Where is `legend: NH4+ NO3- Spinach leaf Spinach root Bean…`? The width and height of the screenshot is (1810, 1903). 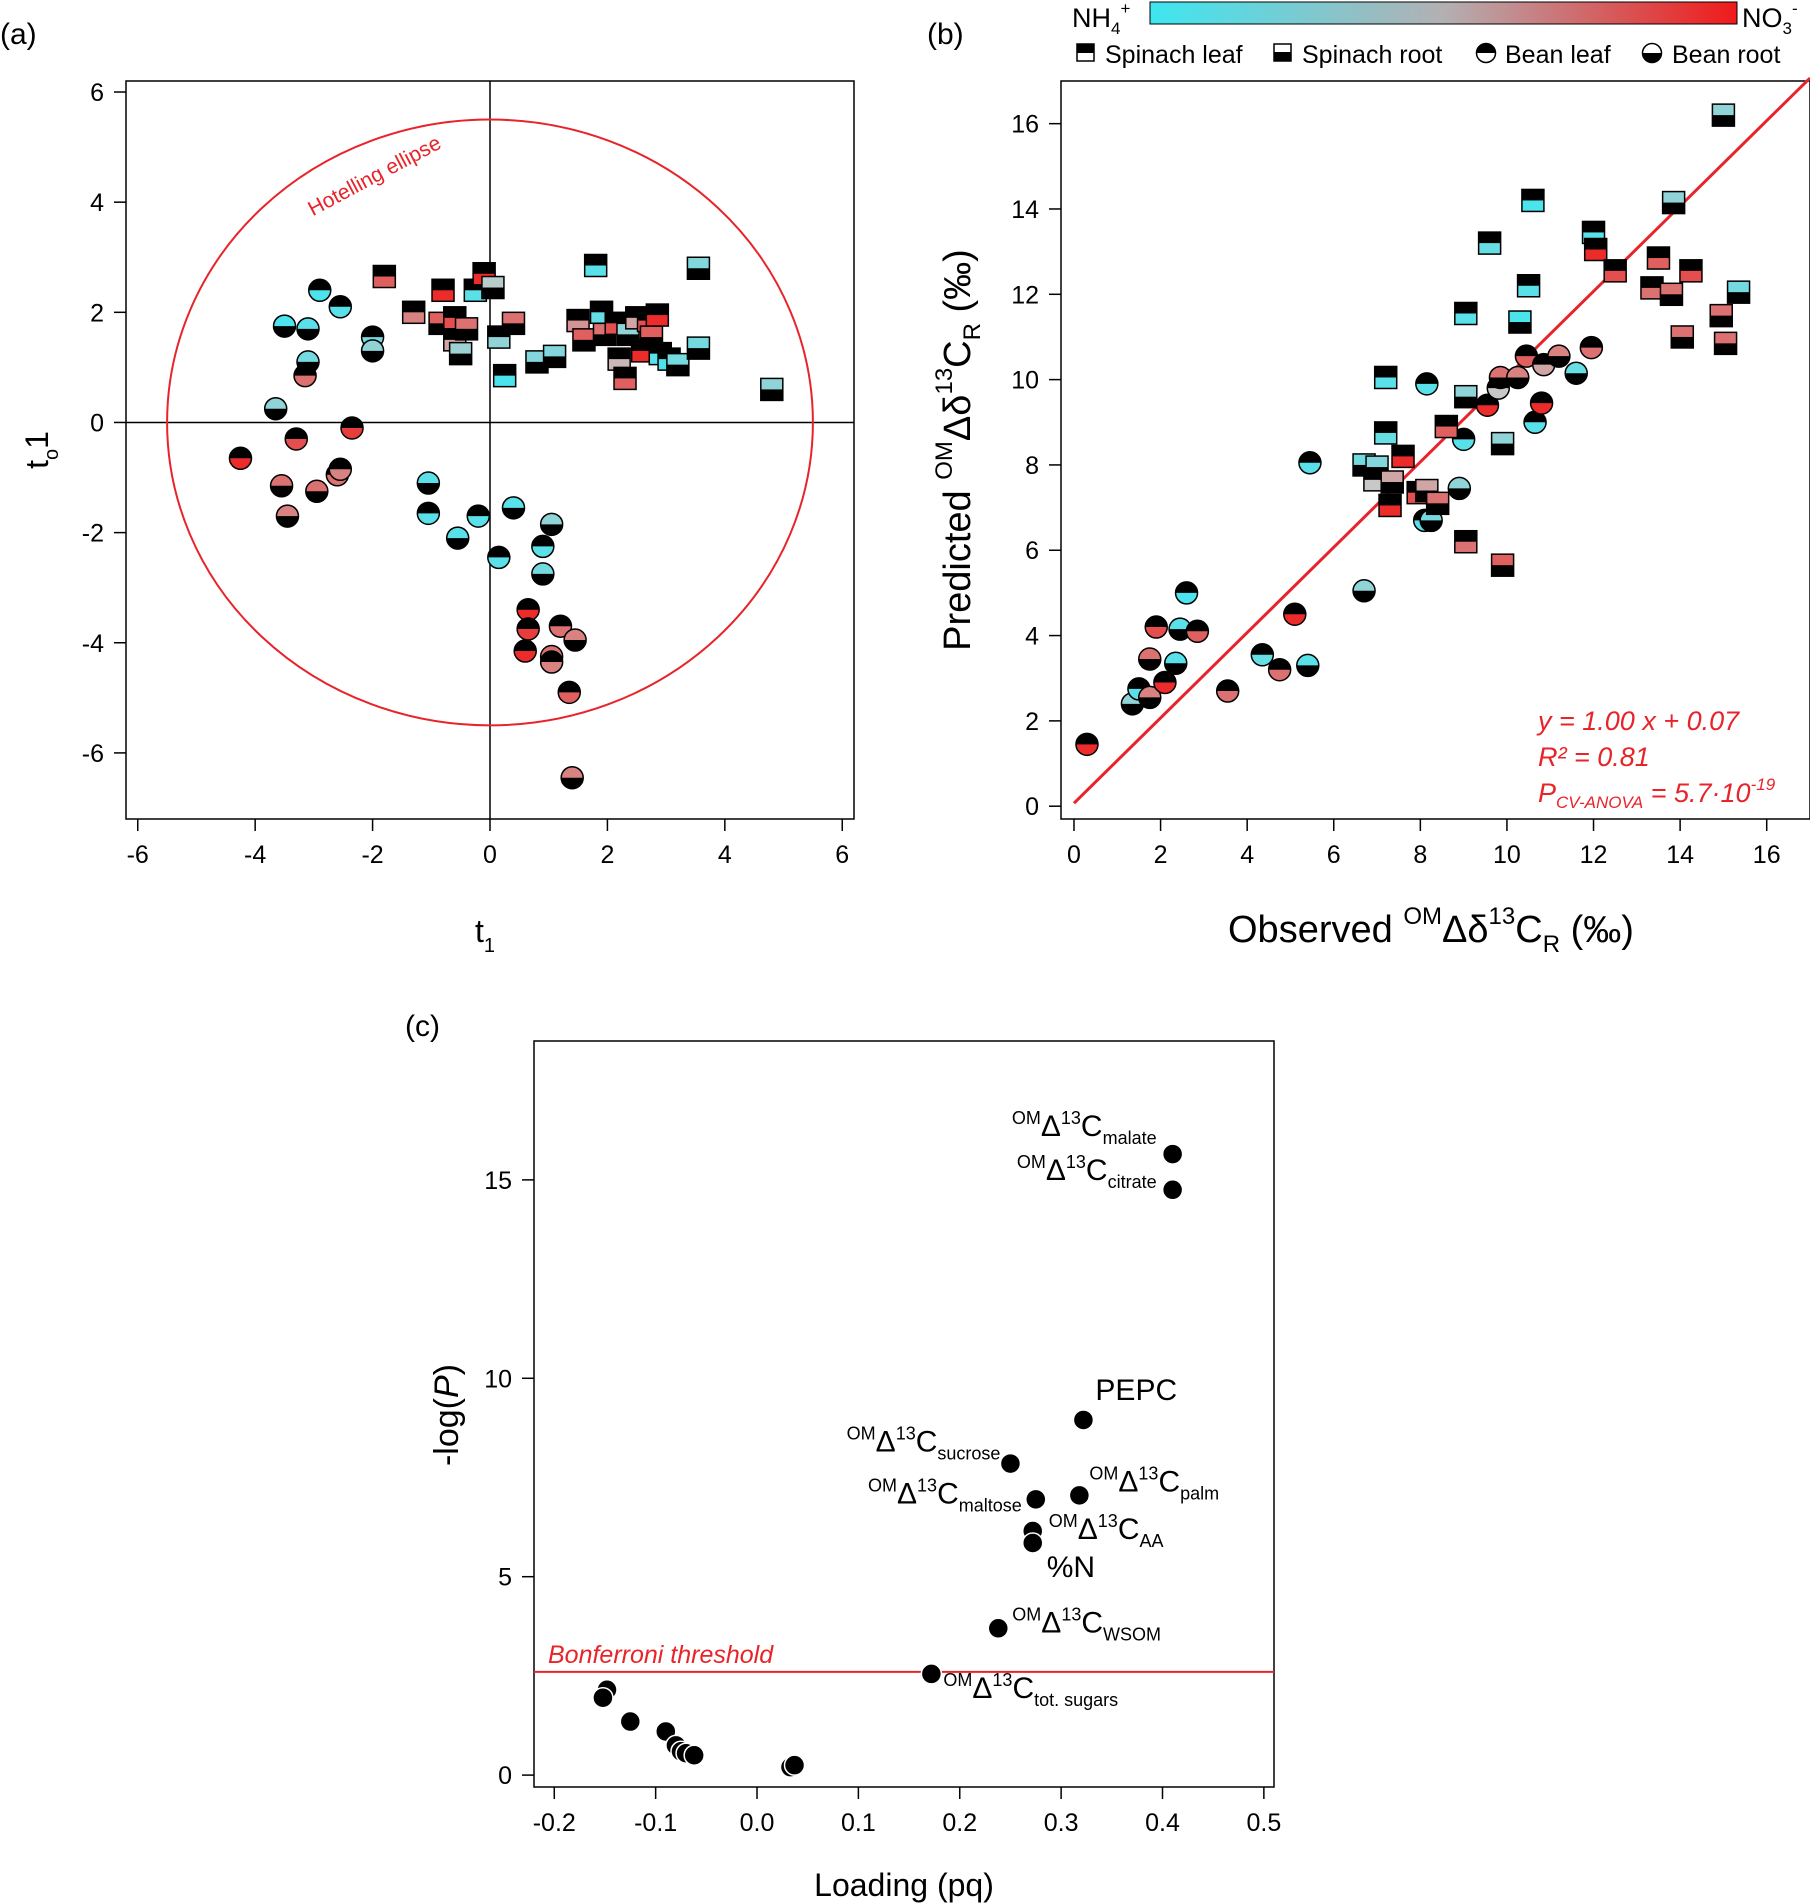 legend: NH4+ NO3- Spinach leaf Spinach root Bean… is located at coordinates (1435, 34).